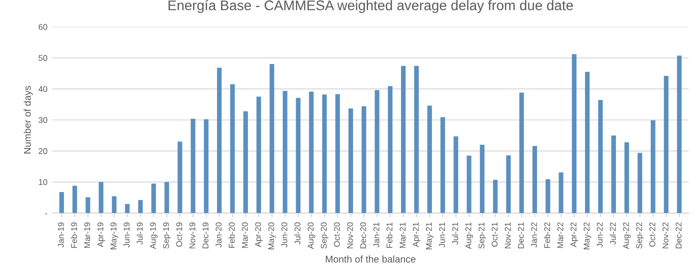 This screenshot has width=699, height=268. Describe the element at coordinates (521, 235) in the screenshot. I see `x-tick-label: Dec-21` at that location.